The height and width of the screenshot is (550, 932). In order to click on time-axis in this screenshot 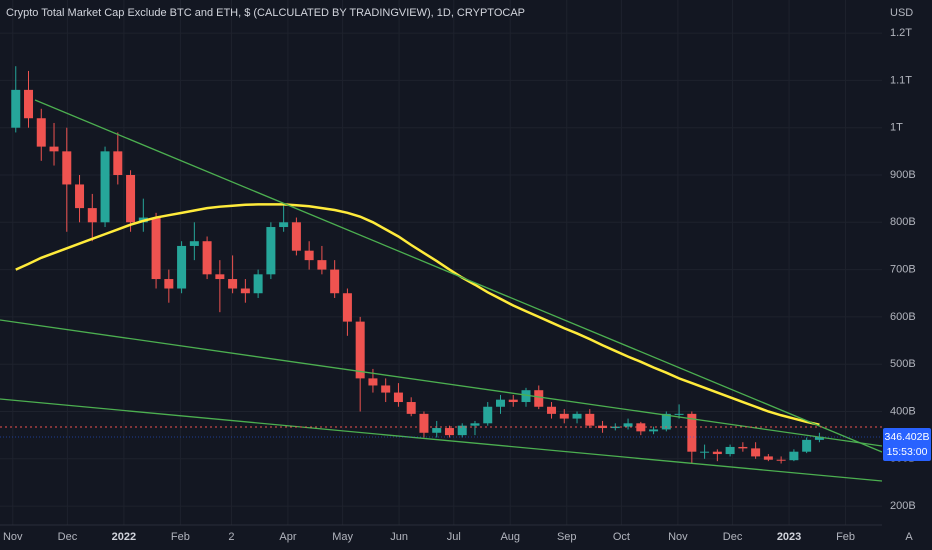, I will do `click(466, 537)`.